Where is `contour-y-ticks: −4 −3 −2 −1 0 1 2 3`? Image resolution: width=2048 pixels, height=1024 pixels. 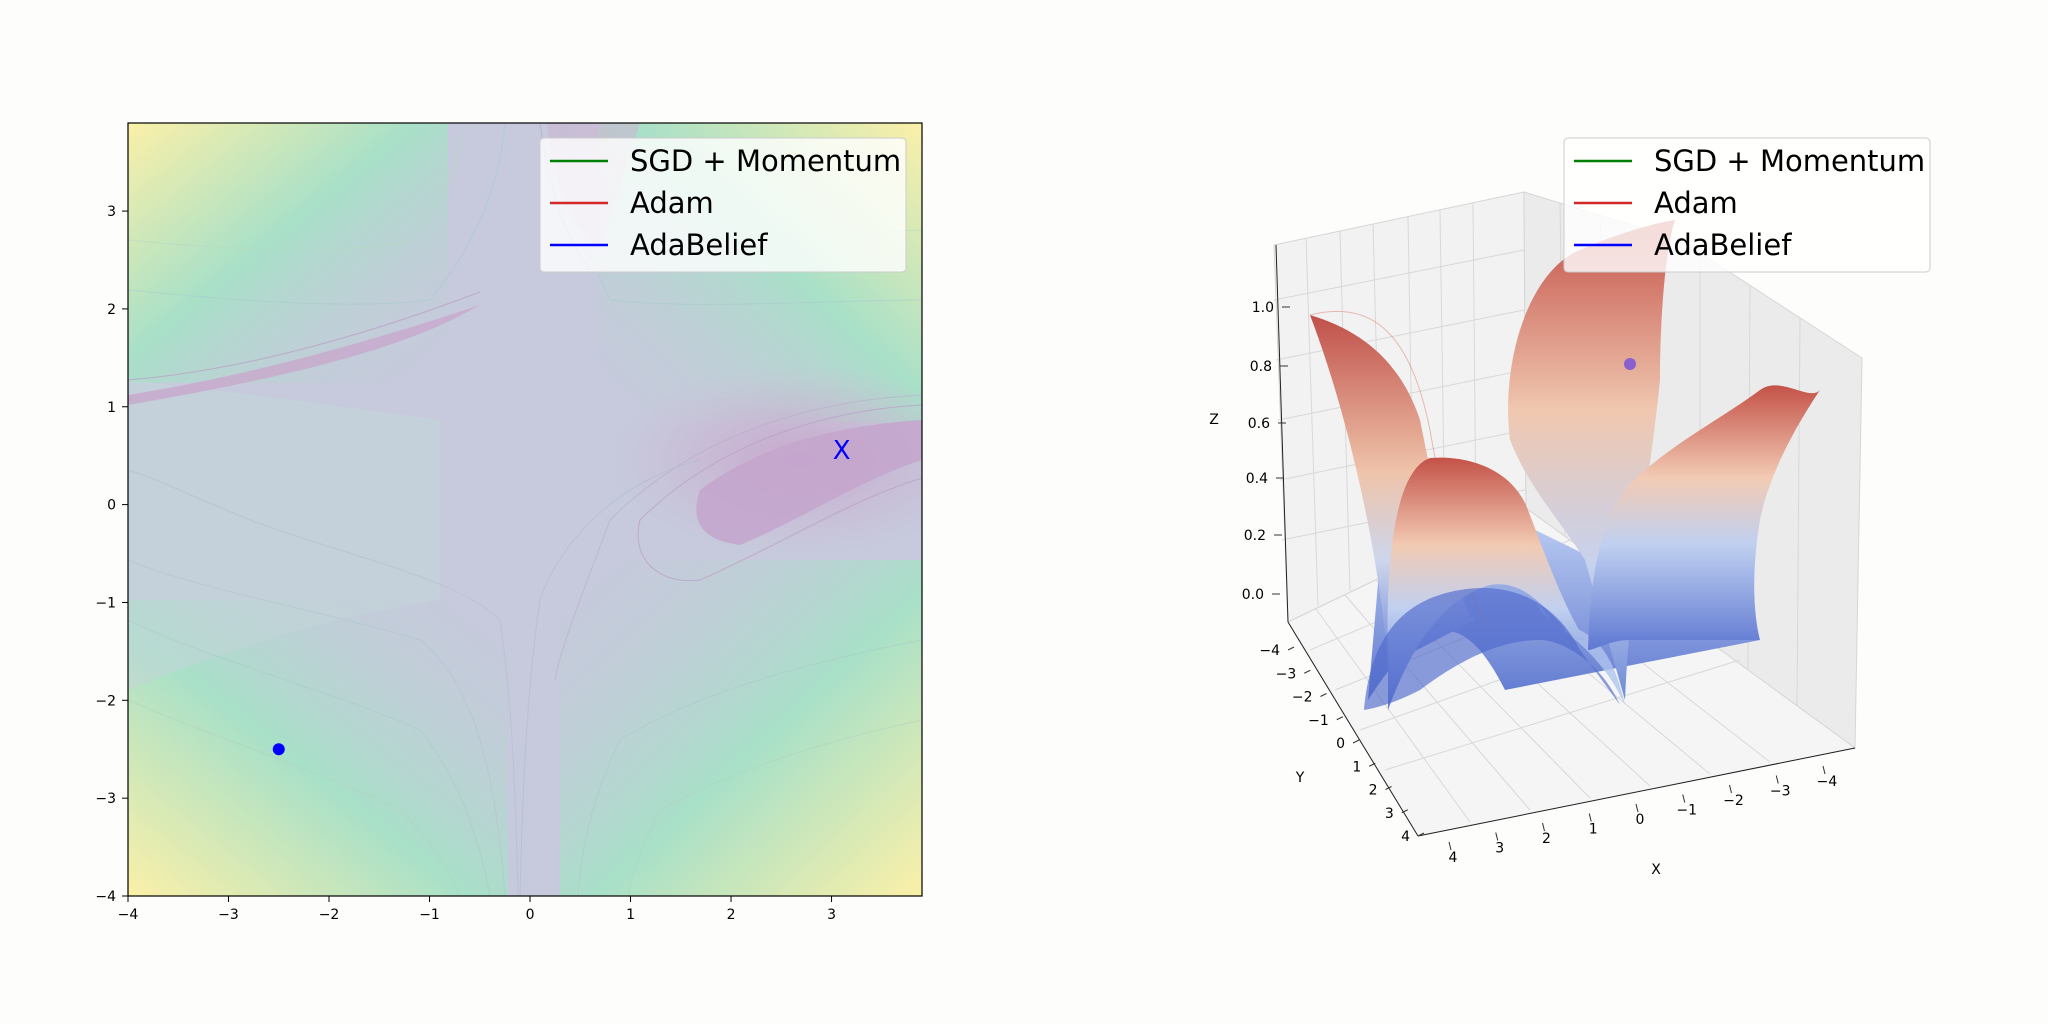 contour-y-ticks: −4 −3 −2 −1 0 1 2 3 is located at coordinates (111, 554).